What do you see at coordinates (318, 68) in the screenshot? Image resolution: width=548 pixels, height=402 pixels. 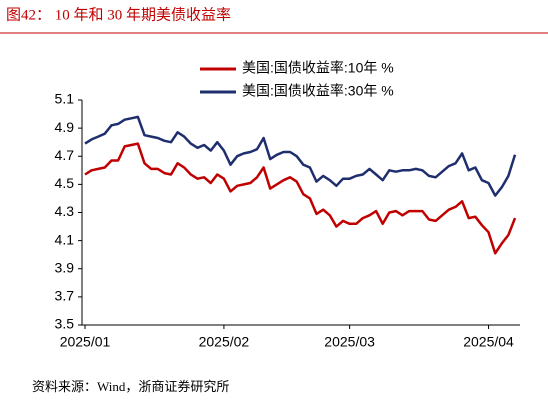 I see `legend-label: 美国:国债收益率:10年 %` at bounding box center [318, 68].